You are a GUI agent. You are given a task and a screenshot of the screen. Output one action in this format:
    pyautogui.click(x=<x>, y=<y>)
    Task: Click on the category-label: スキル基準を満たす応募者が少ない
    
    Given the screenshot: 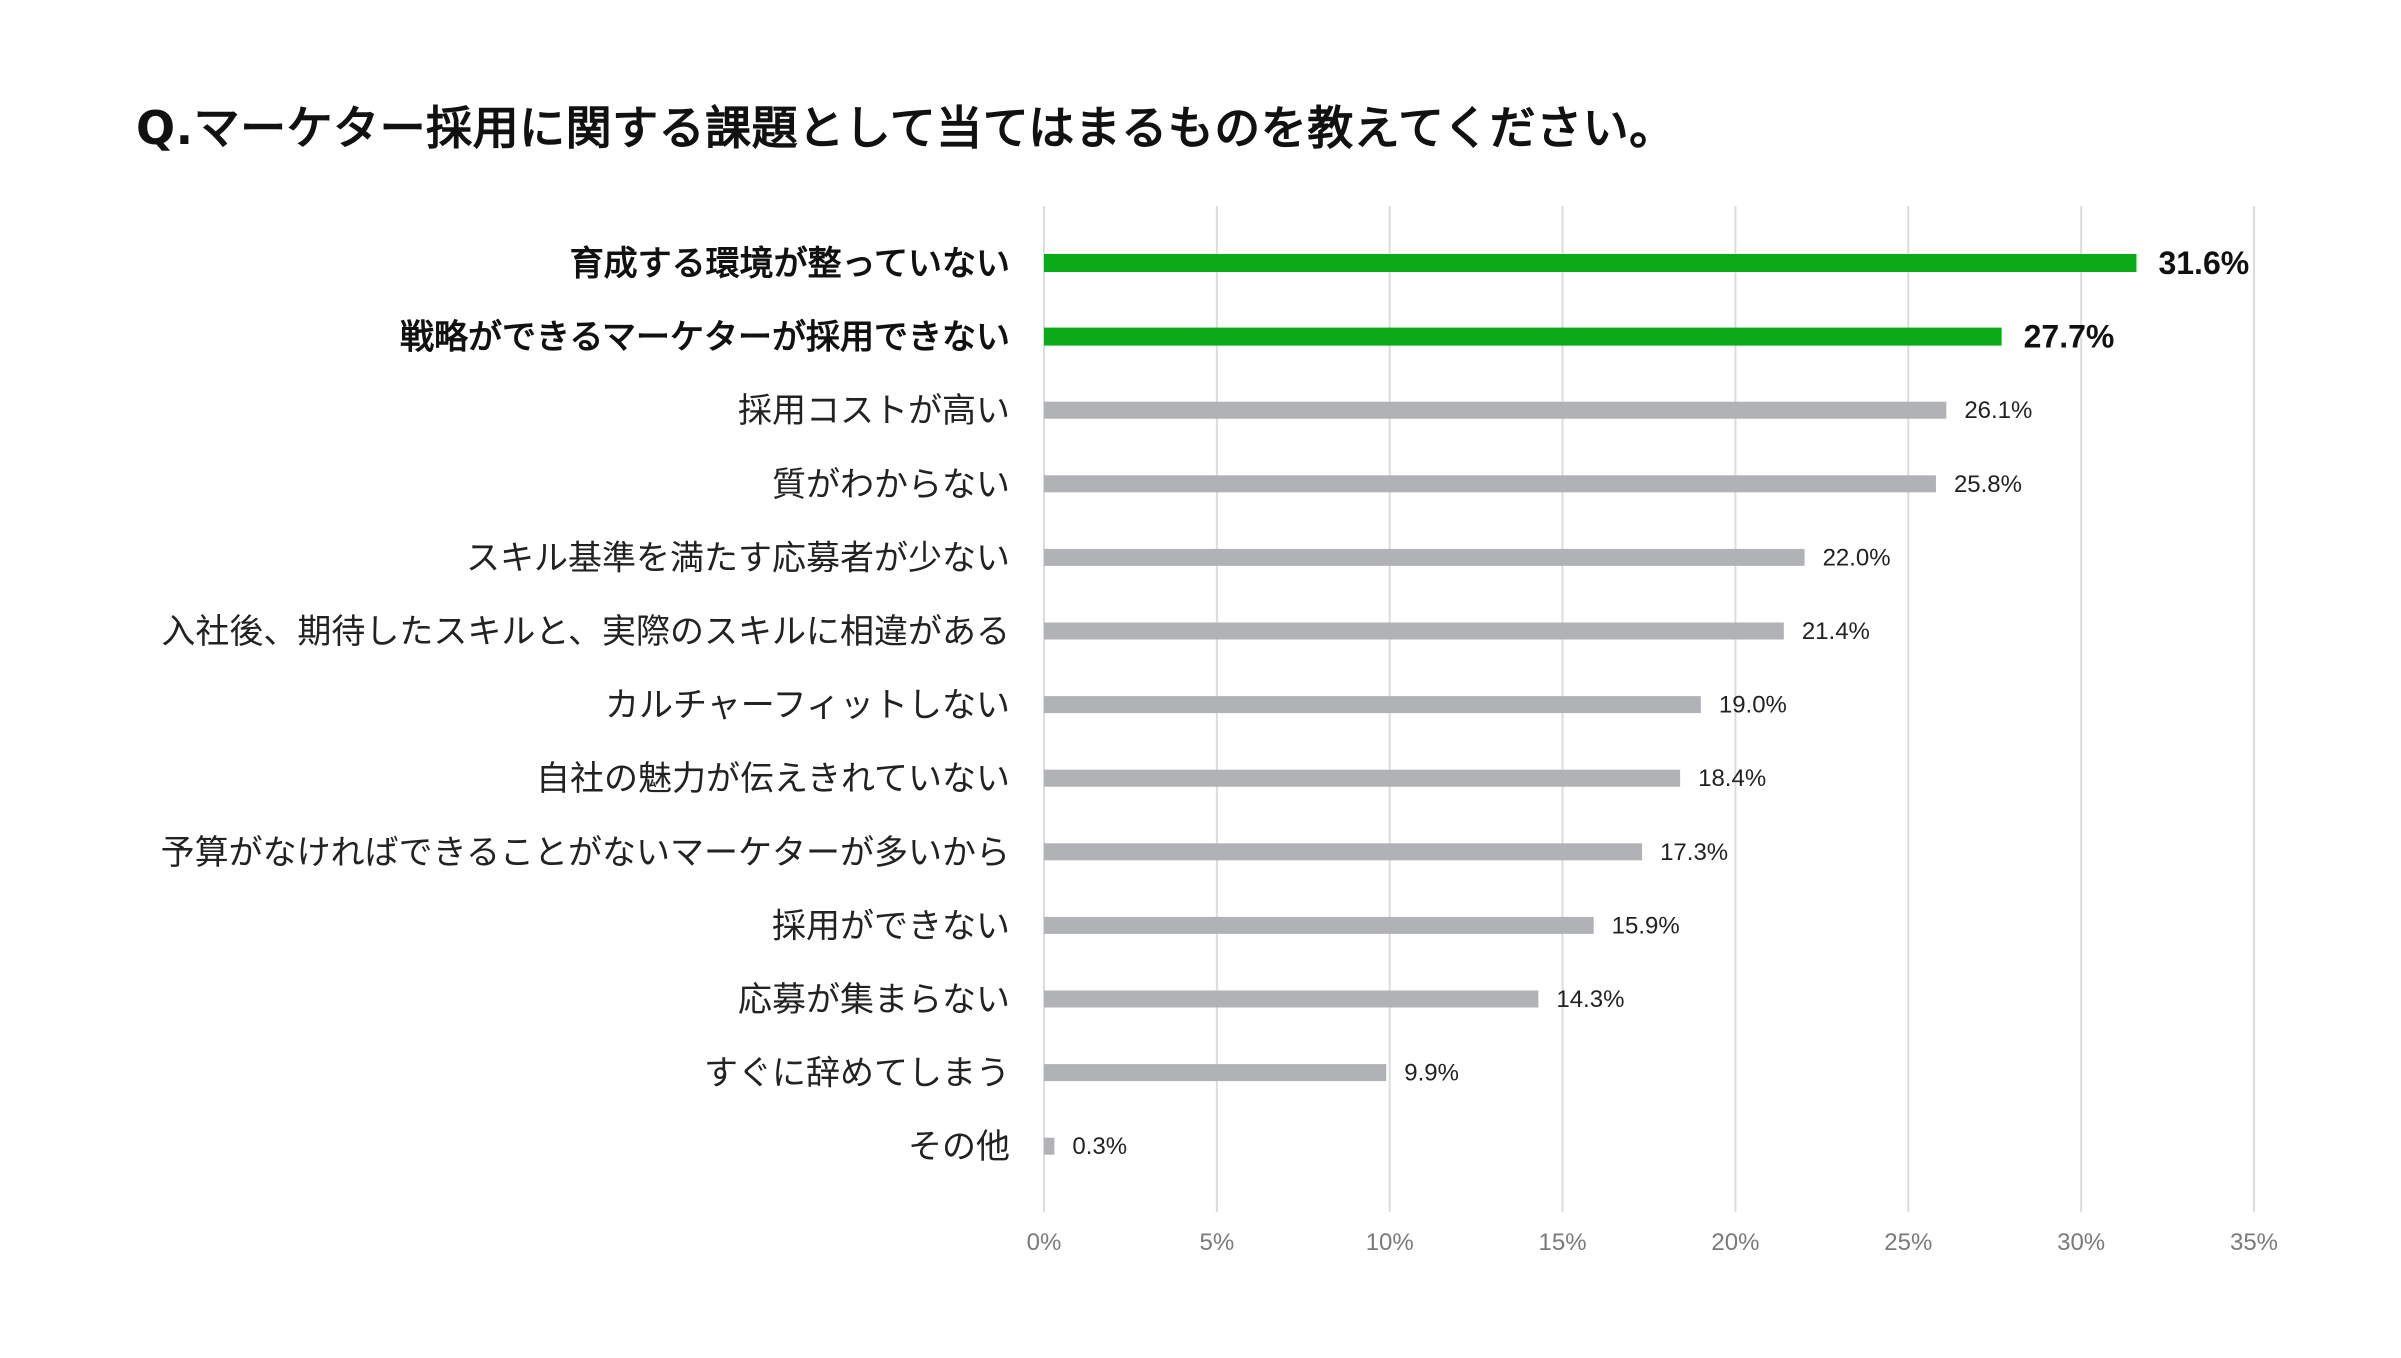 What is the action you would take?
    pyautogui.click(x=738, y=558)
    